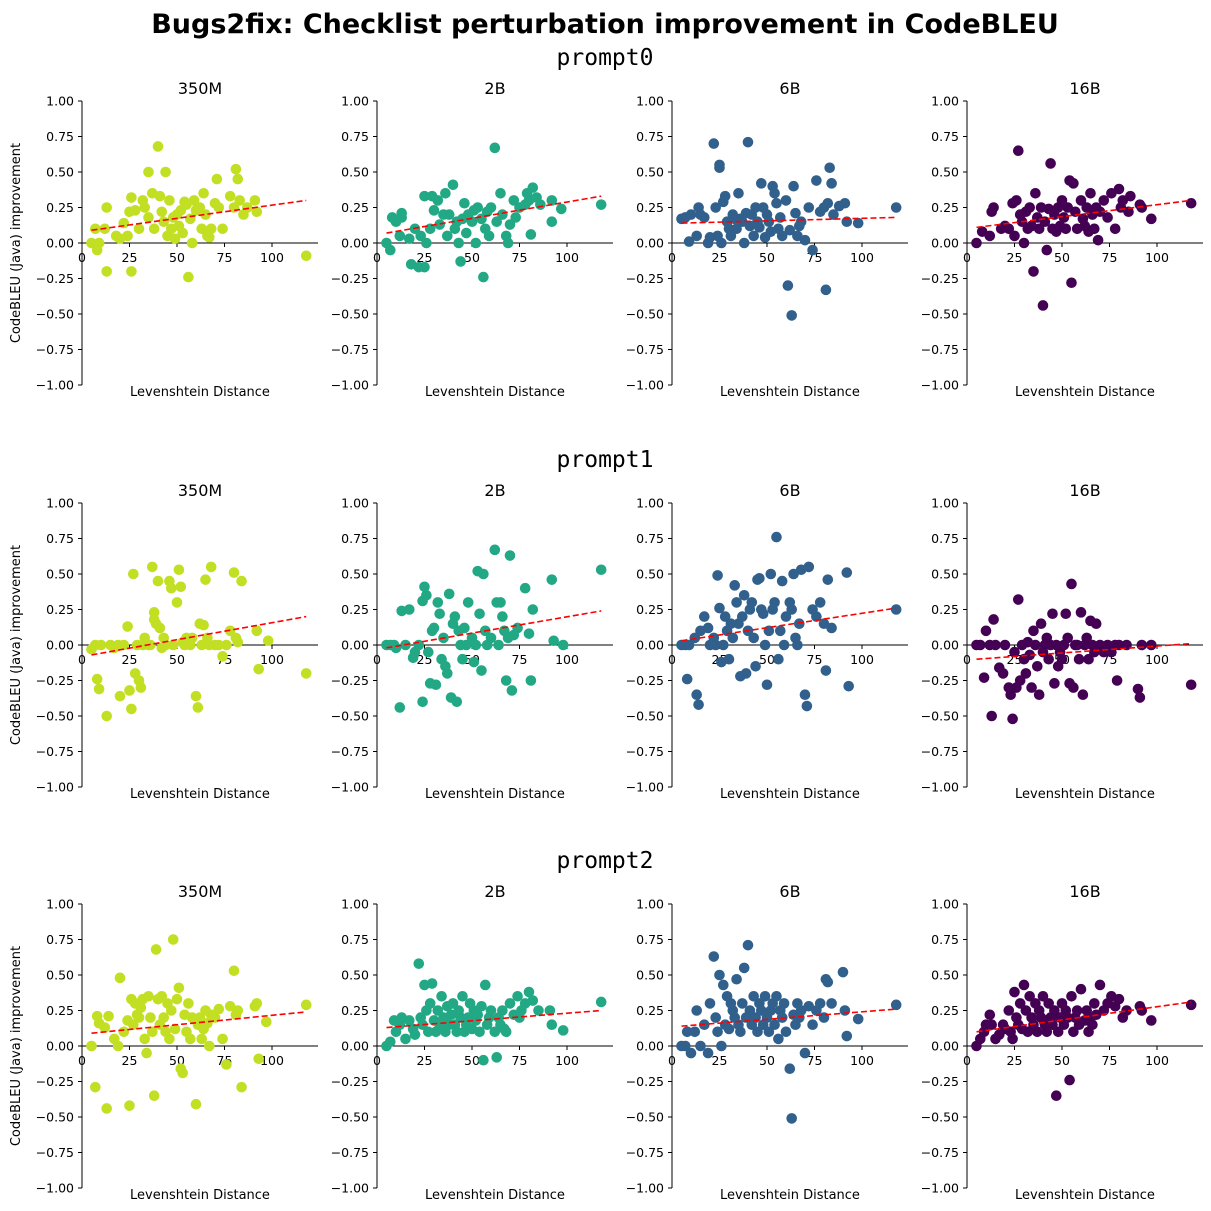 This screenshot has height=1211, width=1211. Describe the element at coordinates (130, 1060) in the screenshot. I see `x-tick-label: 25` at that location.